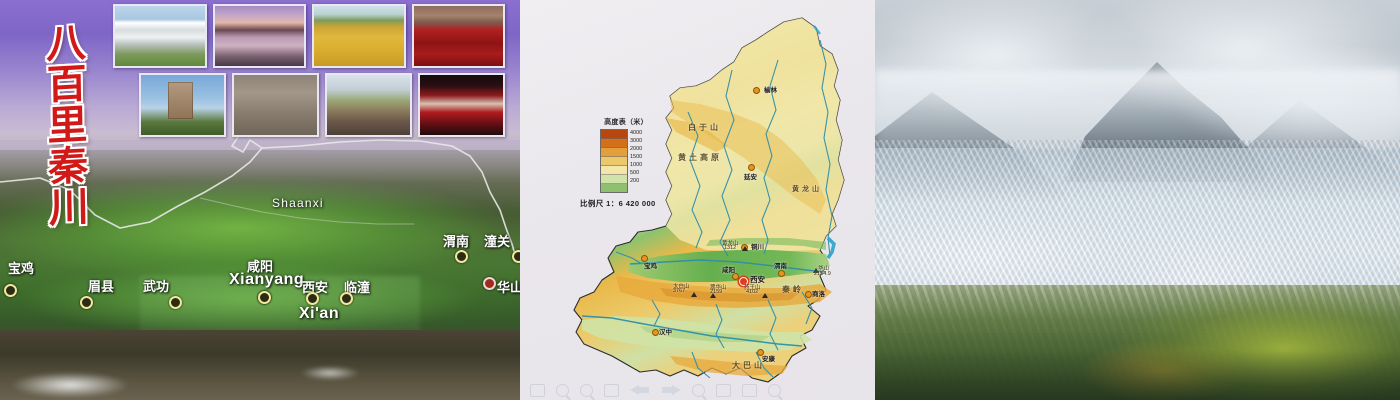  I want to click on map-peak-marker-huashan, so click(816, 270).